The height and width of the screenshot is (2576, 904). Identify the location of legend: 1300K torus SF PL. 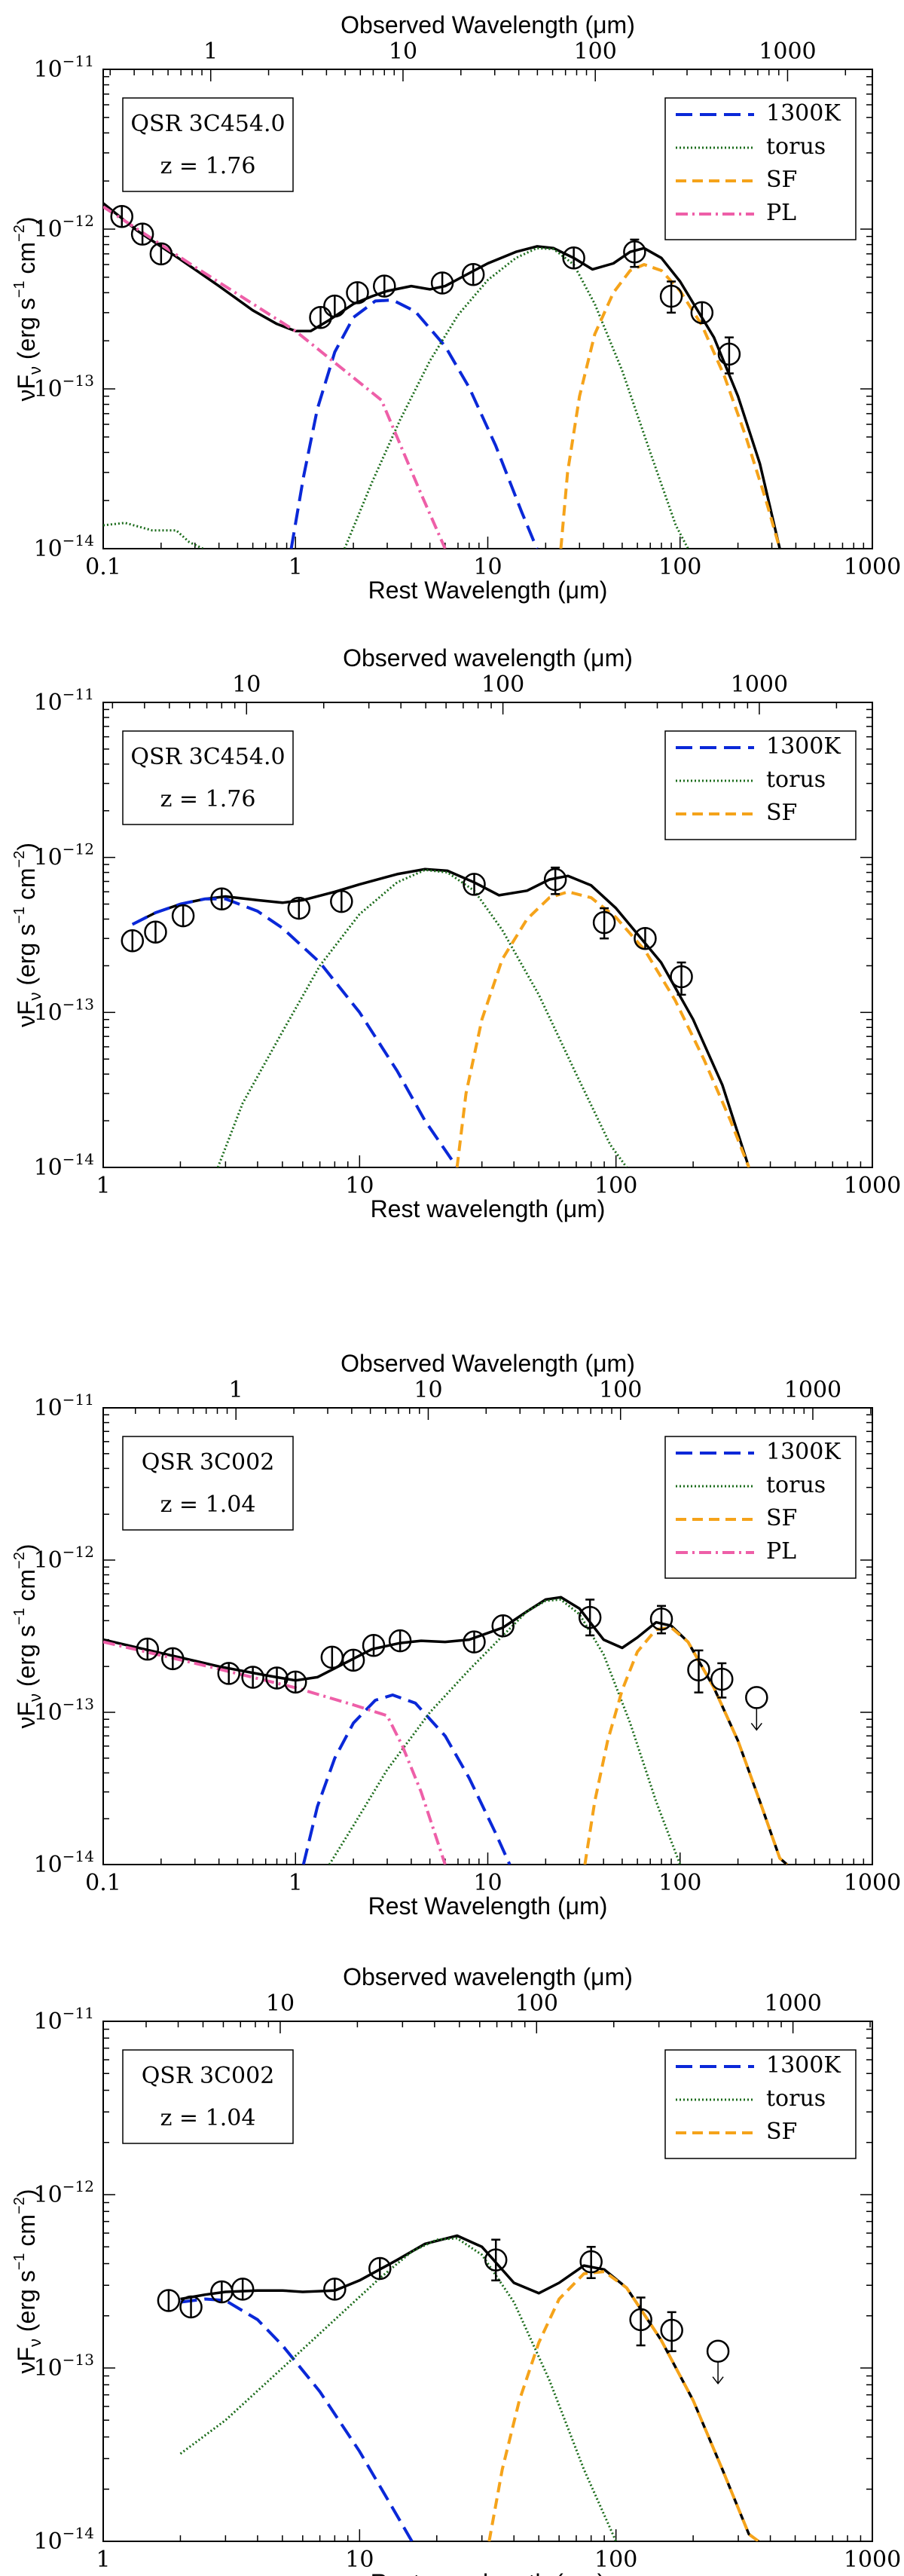
(760, 1507).